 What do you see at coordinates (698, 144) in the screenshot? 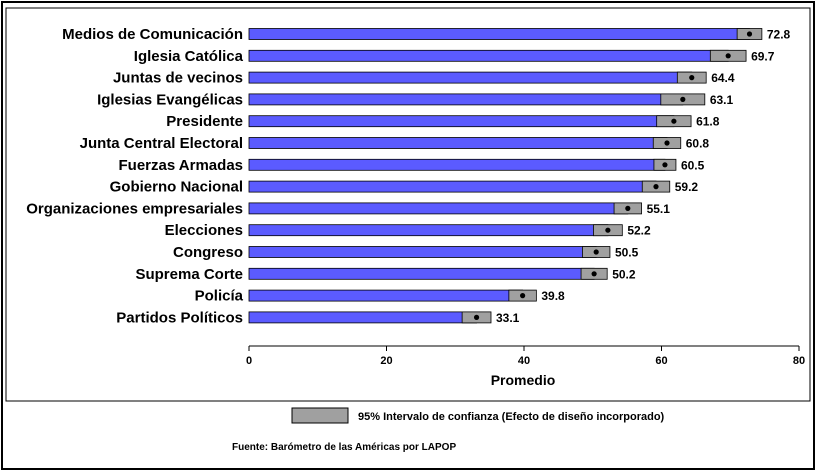
I see `value-label: 60.8` at bounding box center [698, 144].